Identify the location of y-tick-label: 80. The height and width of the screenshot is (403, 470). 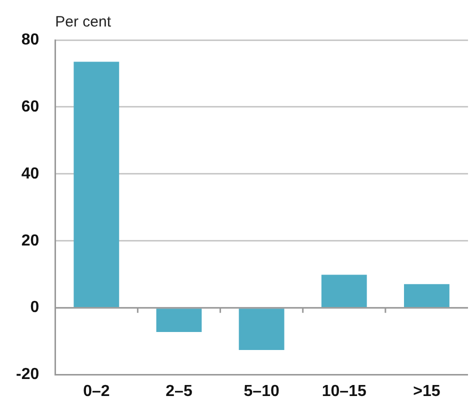
(30, 39).